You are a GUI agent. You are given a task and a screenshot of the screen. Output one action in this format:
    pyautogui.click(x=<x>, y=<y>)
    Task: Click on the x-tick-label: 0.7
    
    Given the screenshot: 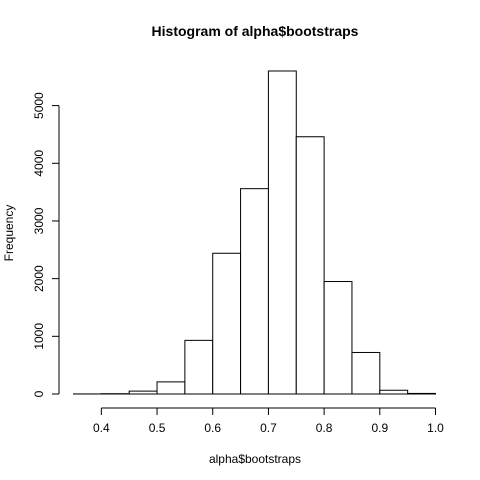 What is the action you would take?
    pyautogui.click(x=268, y=428)
    